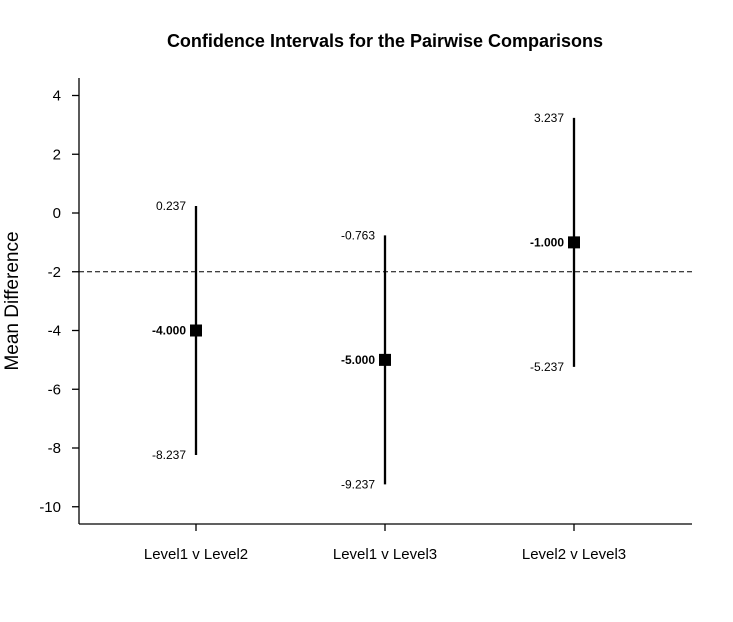  What do you see at coordinates (54, 272) in the screenshot?
I see `y-tick-label: -2` at bounding box center [54, 272].